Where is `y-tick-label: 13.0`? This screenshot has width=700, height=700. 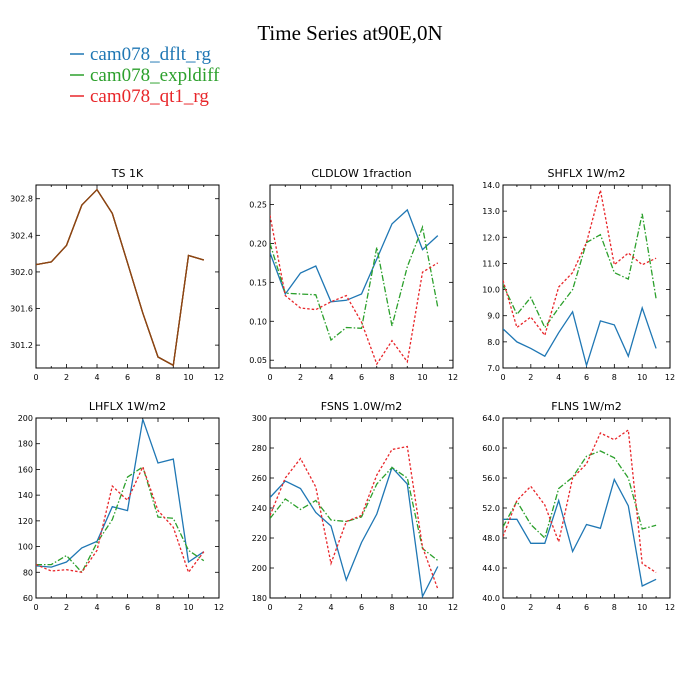 y-tick-label: 13.0 is located at coordinates (491, 211).